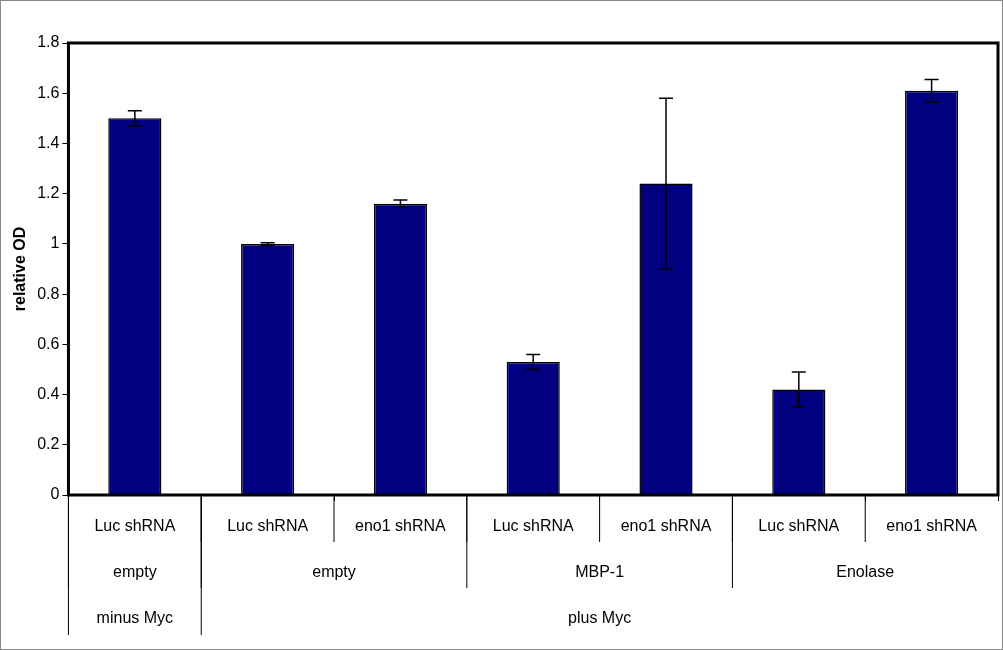  Describe the element at coordinates (48, 92) in the screenshot. I see `y-tick-label: 1.6` at that location.